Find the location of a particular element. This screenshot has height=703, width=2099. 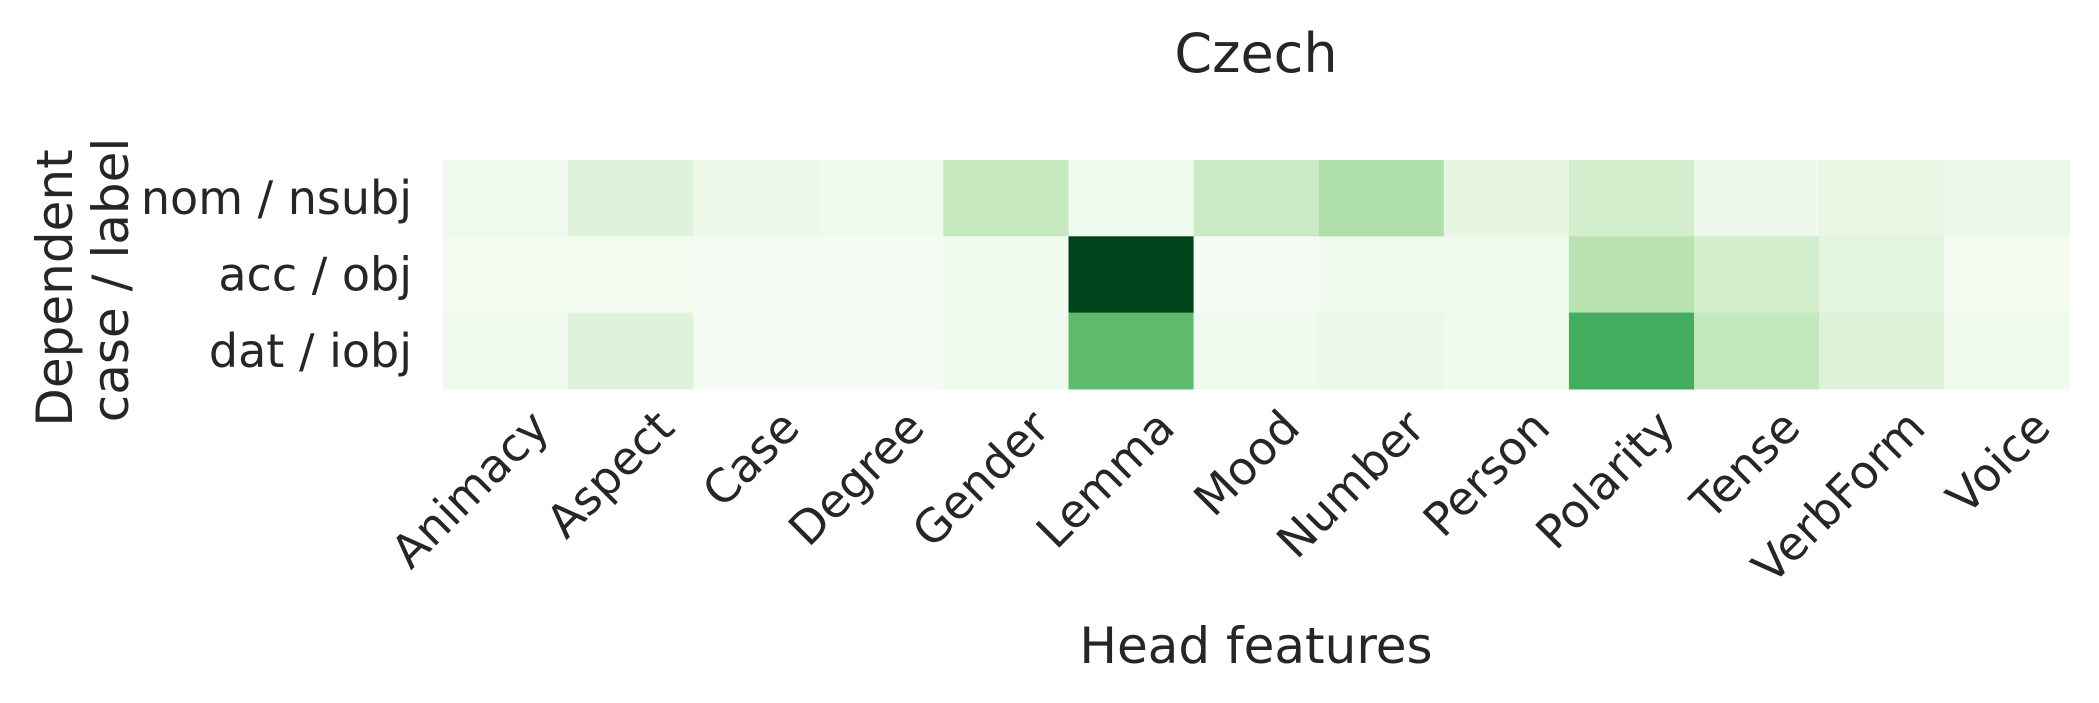

x-tick-label: Lemma is located at coordinates (1105, 479).